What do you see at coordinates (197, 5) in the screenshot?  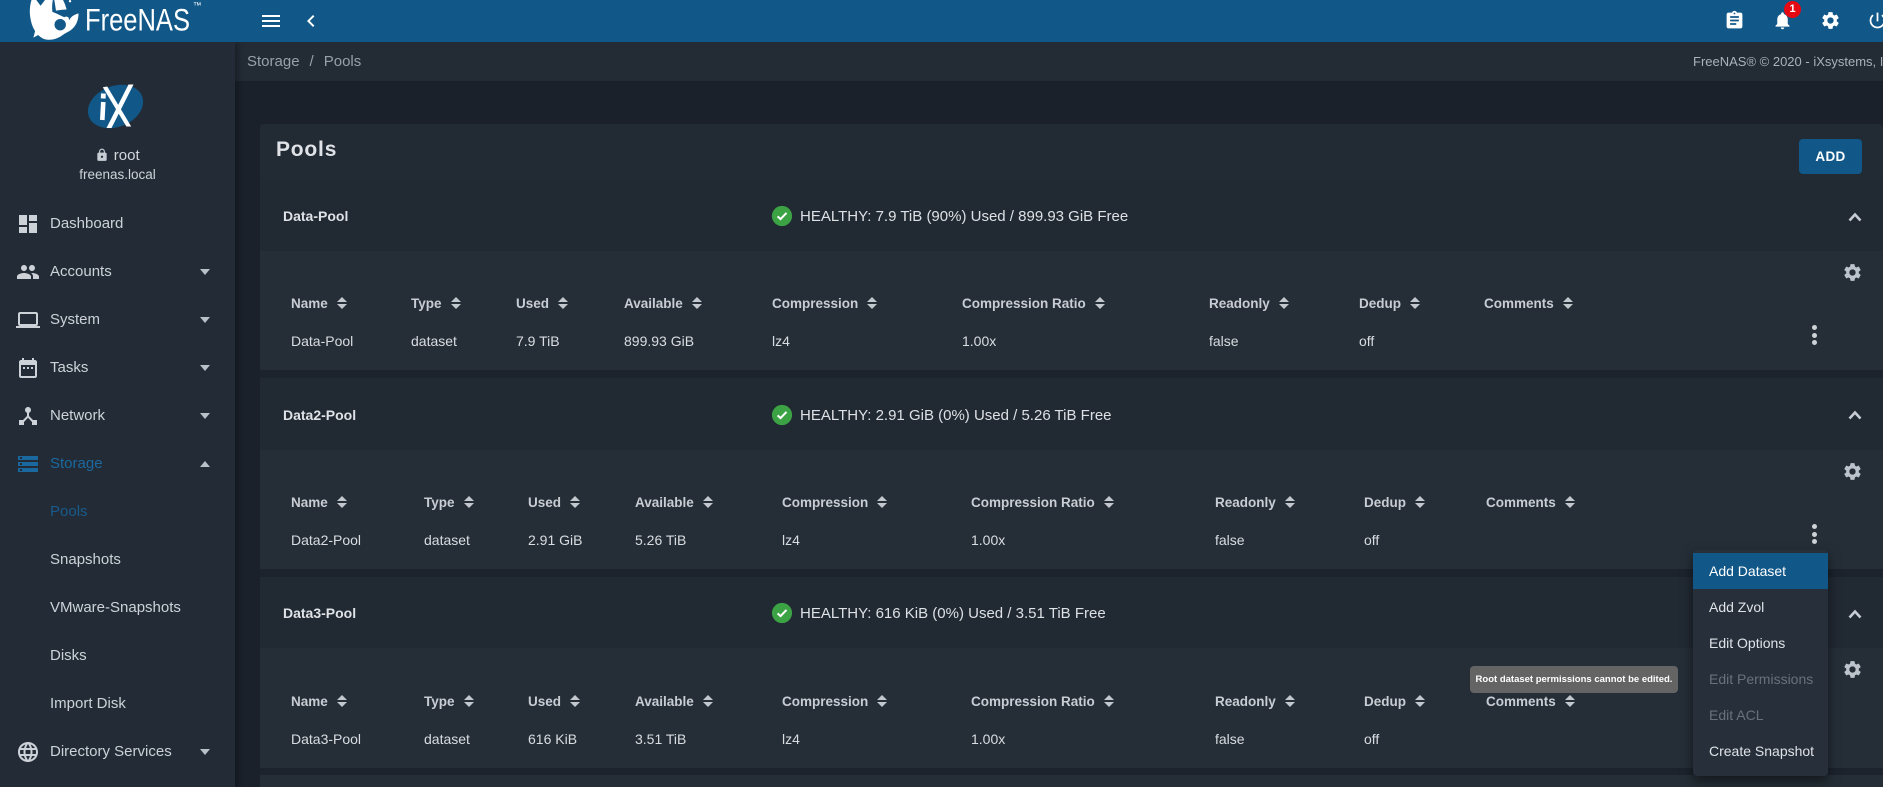 I see `svg-text: ™` at bounding box center [197, 5].